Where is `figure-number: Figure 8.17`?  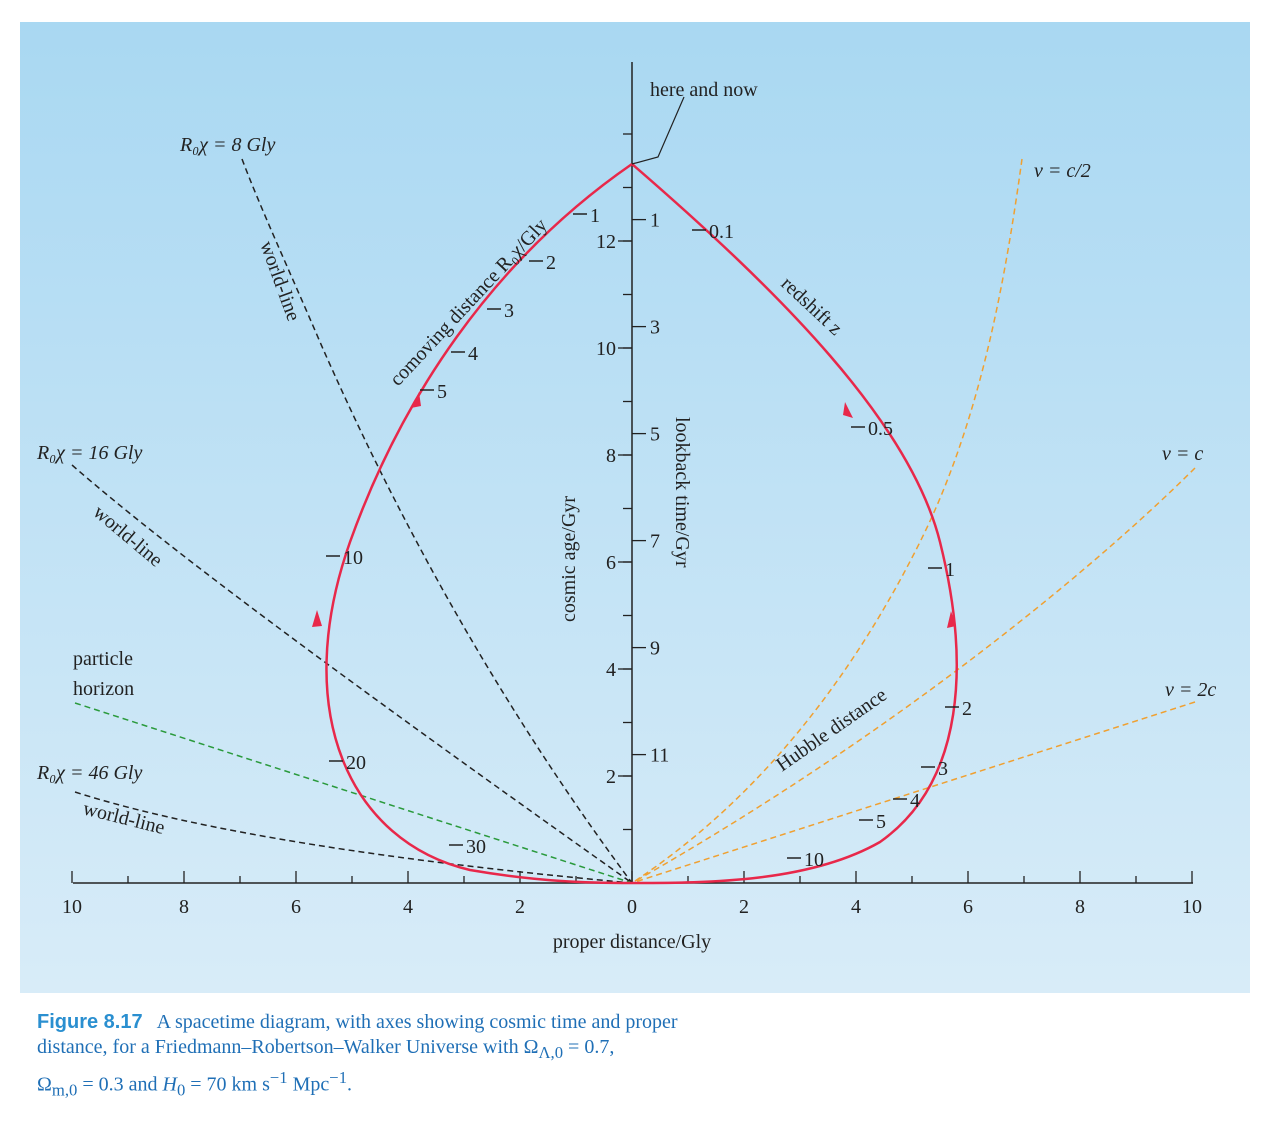 figure-number: Figure 8.17 is located at coordinates (90, 1022).